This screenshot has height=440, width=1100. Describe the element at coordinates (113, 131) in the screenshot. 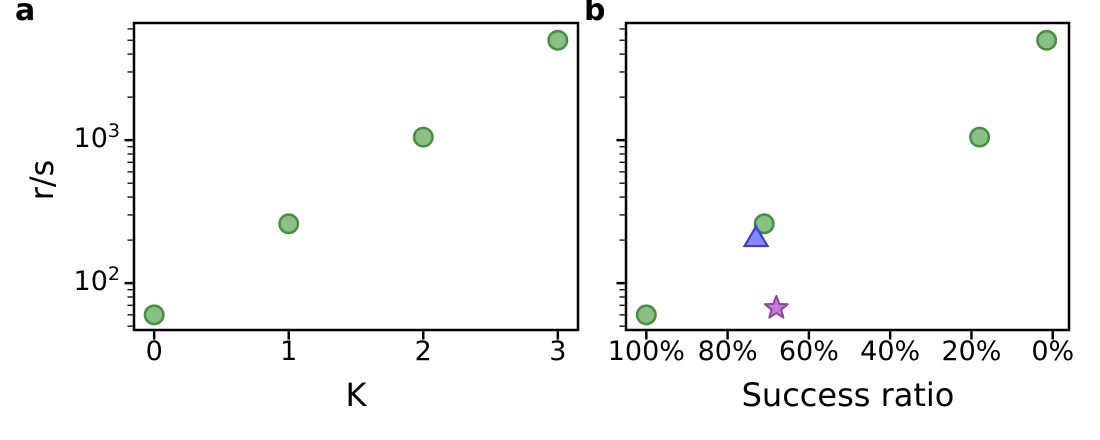

I see `y-tick-exponent: 3` at that location.